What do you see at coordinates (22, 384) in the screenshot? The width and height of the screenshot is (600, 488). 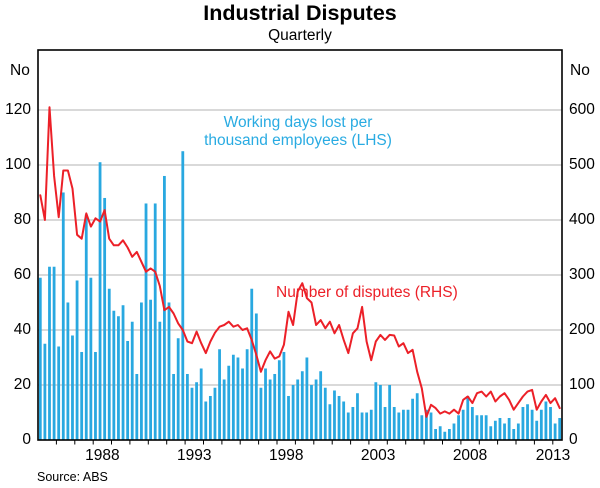 I see `y-tick-label-left: 20` at bounding box center [22, 384].